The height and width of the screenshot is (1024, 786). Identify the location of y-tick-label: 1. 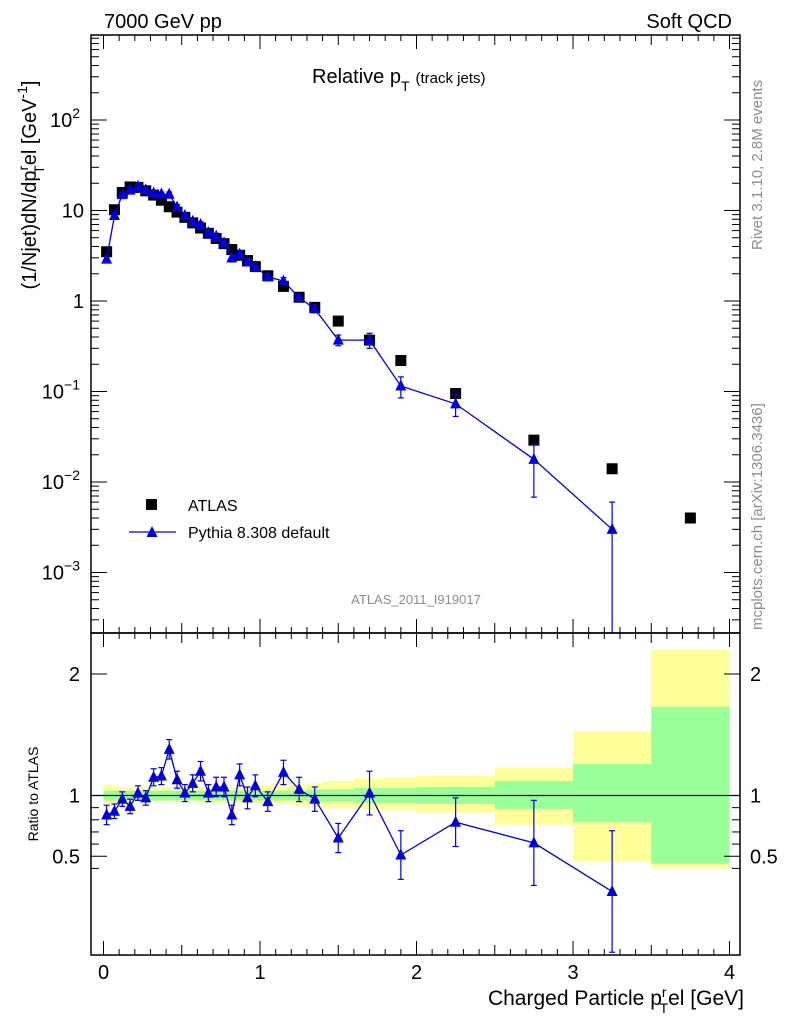
(78, 302).